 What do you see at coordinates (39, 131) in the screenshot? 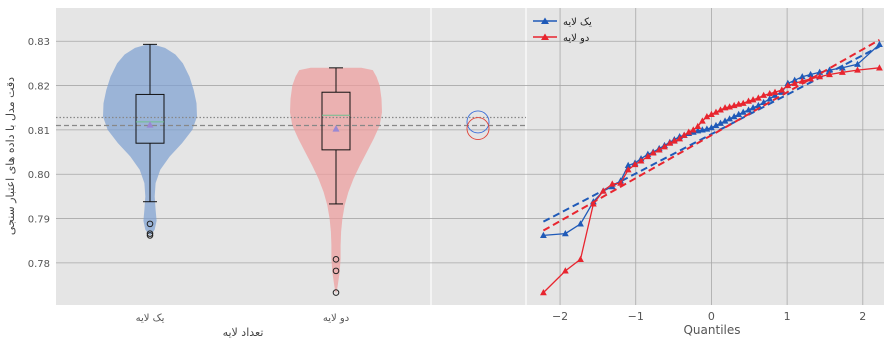
I see `y-tick-label: 0.81` at bounding box center [39, 131].